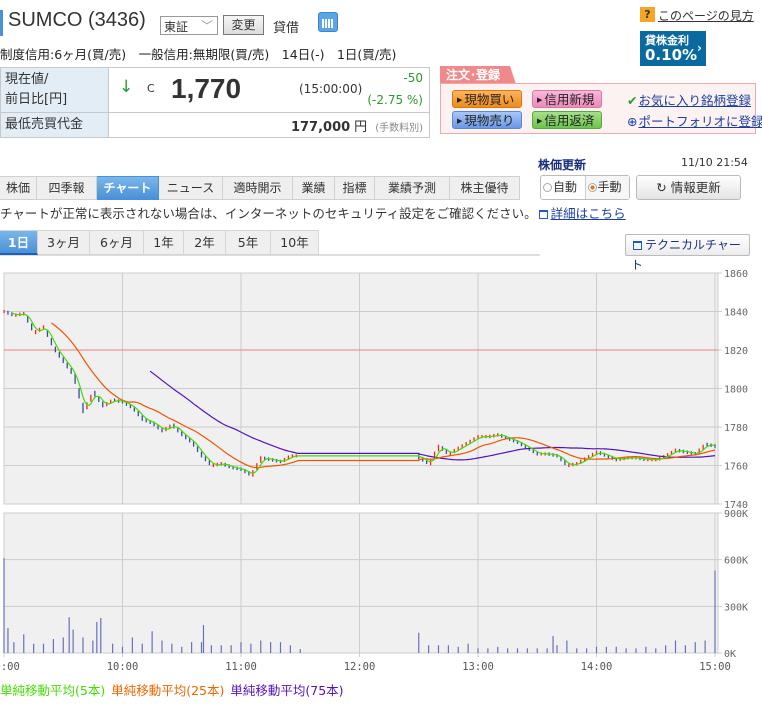 Image resolution: width=762 pixels, height=712 pixels. What do you see at coordinates (287, 690) in the screenshot?
I see `legend-item: 単純移動平均(75本)` at bounding box center [287, 690].